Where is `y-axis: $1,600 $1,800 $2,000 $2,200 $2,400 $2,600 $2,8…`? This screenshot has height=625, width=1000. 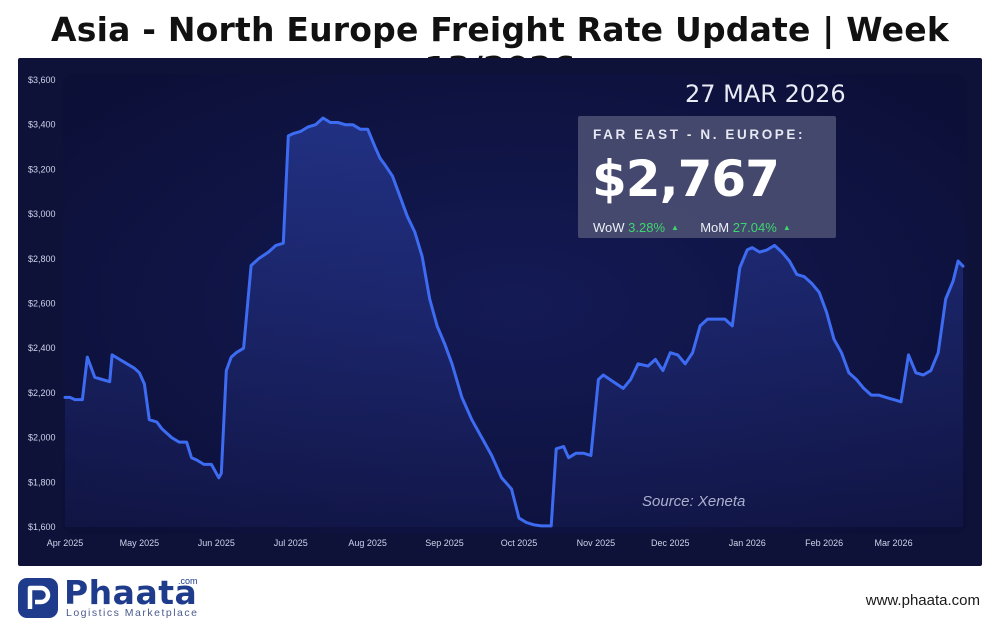 y-axis: $1,600 $1,800 $2,000 $2,200 $2,400 $2,600 $2,8… is located at coordinates (42, 303).